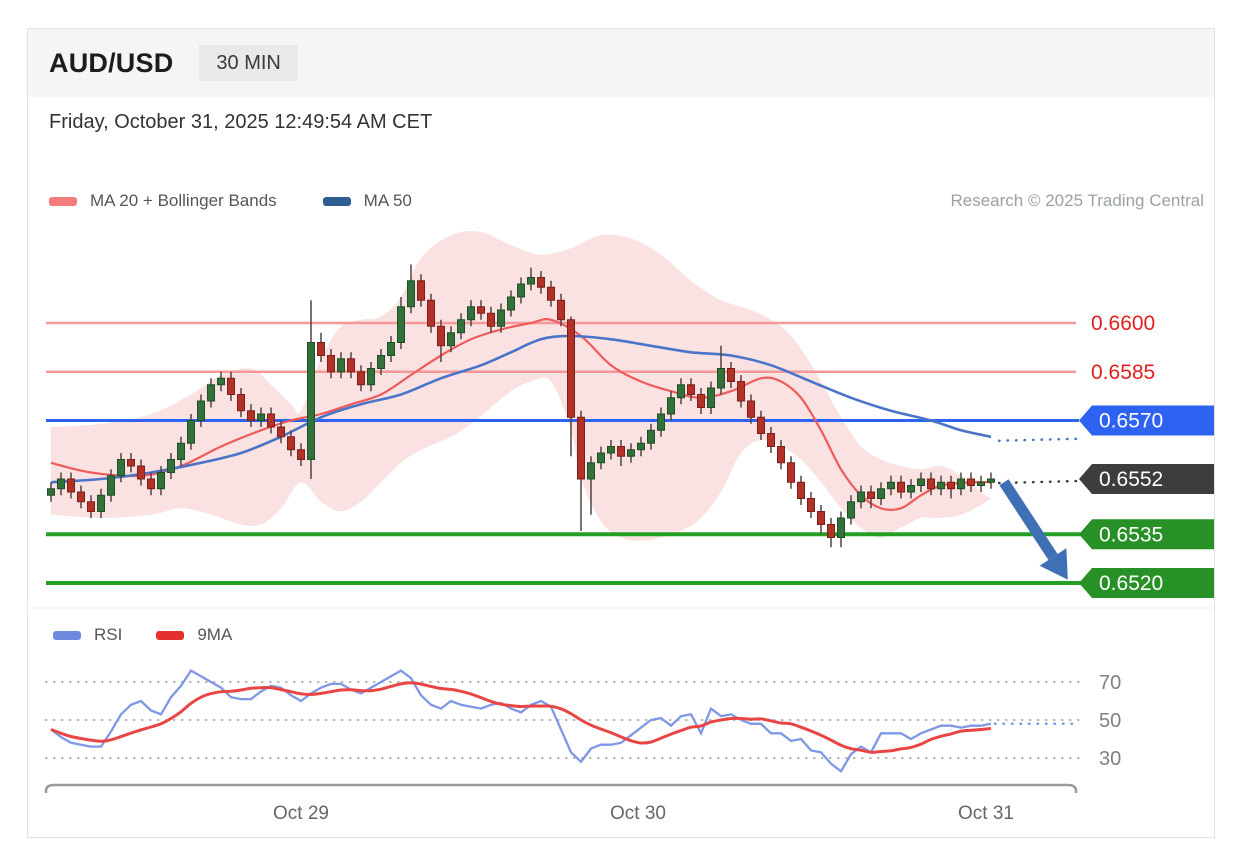  Describe the element at coordinates (87, 635) in the screenshot. I see `legend-item-rsi: RSI` at that location.